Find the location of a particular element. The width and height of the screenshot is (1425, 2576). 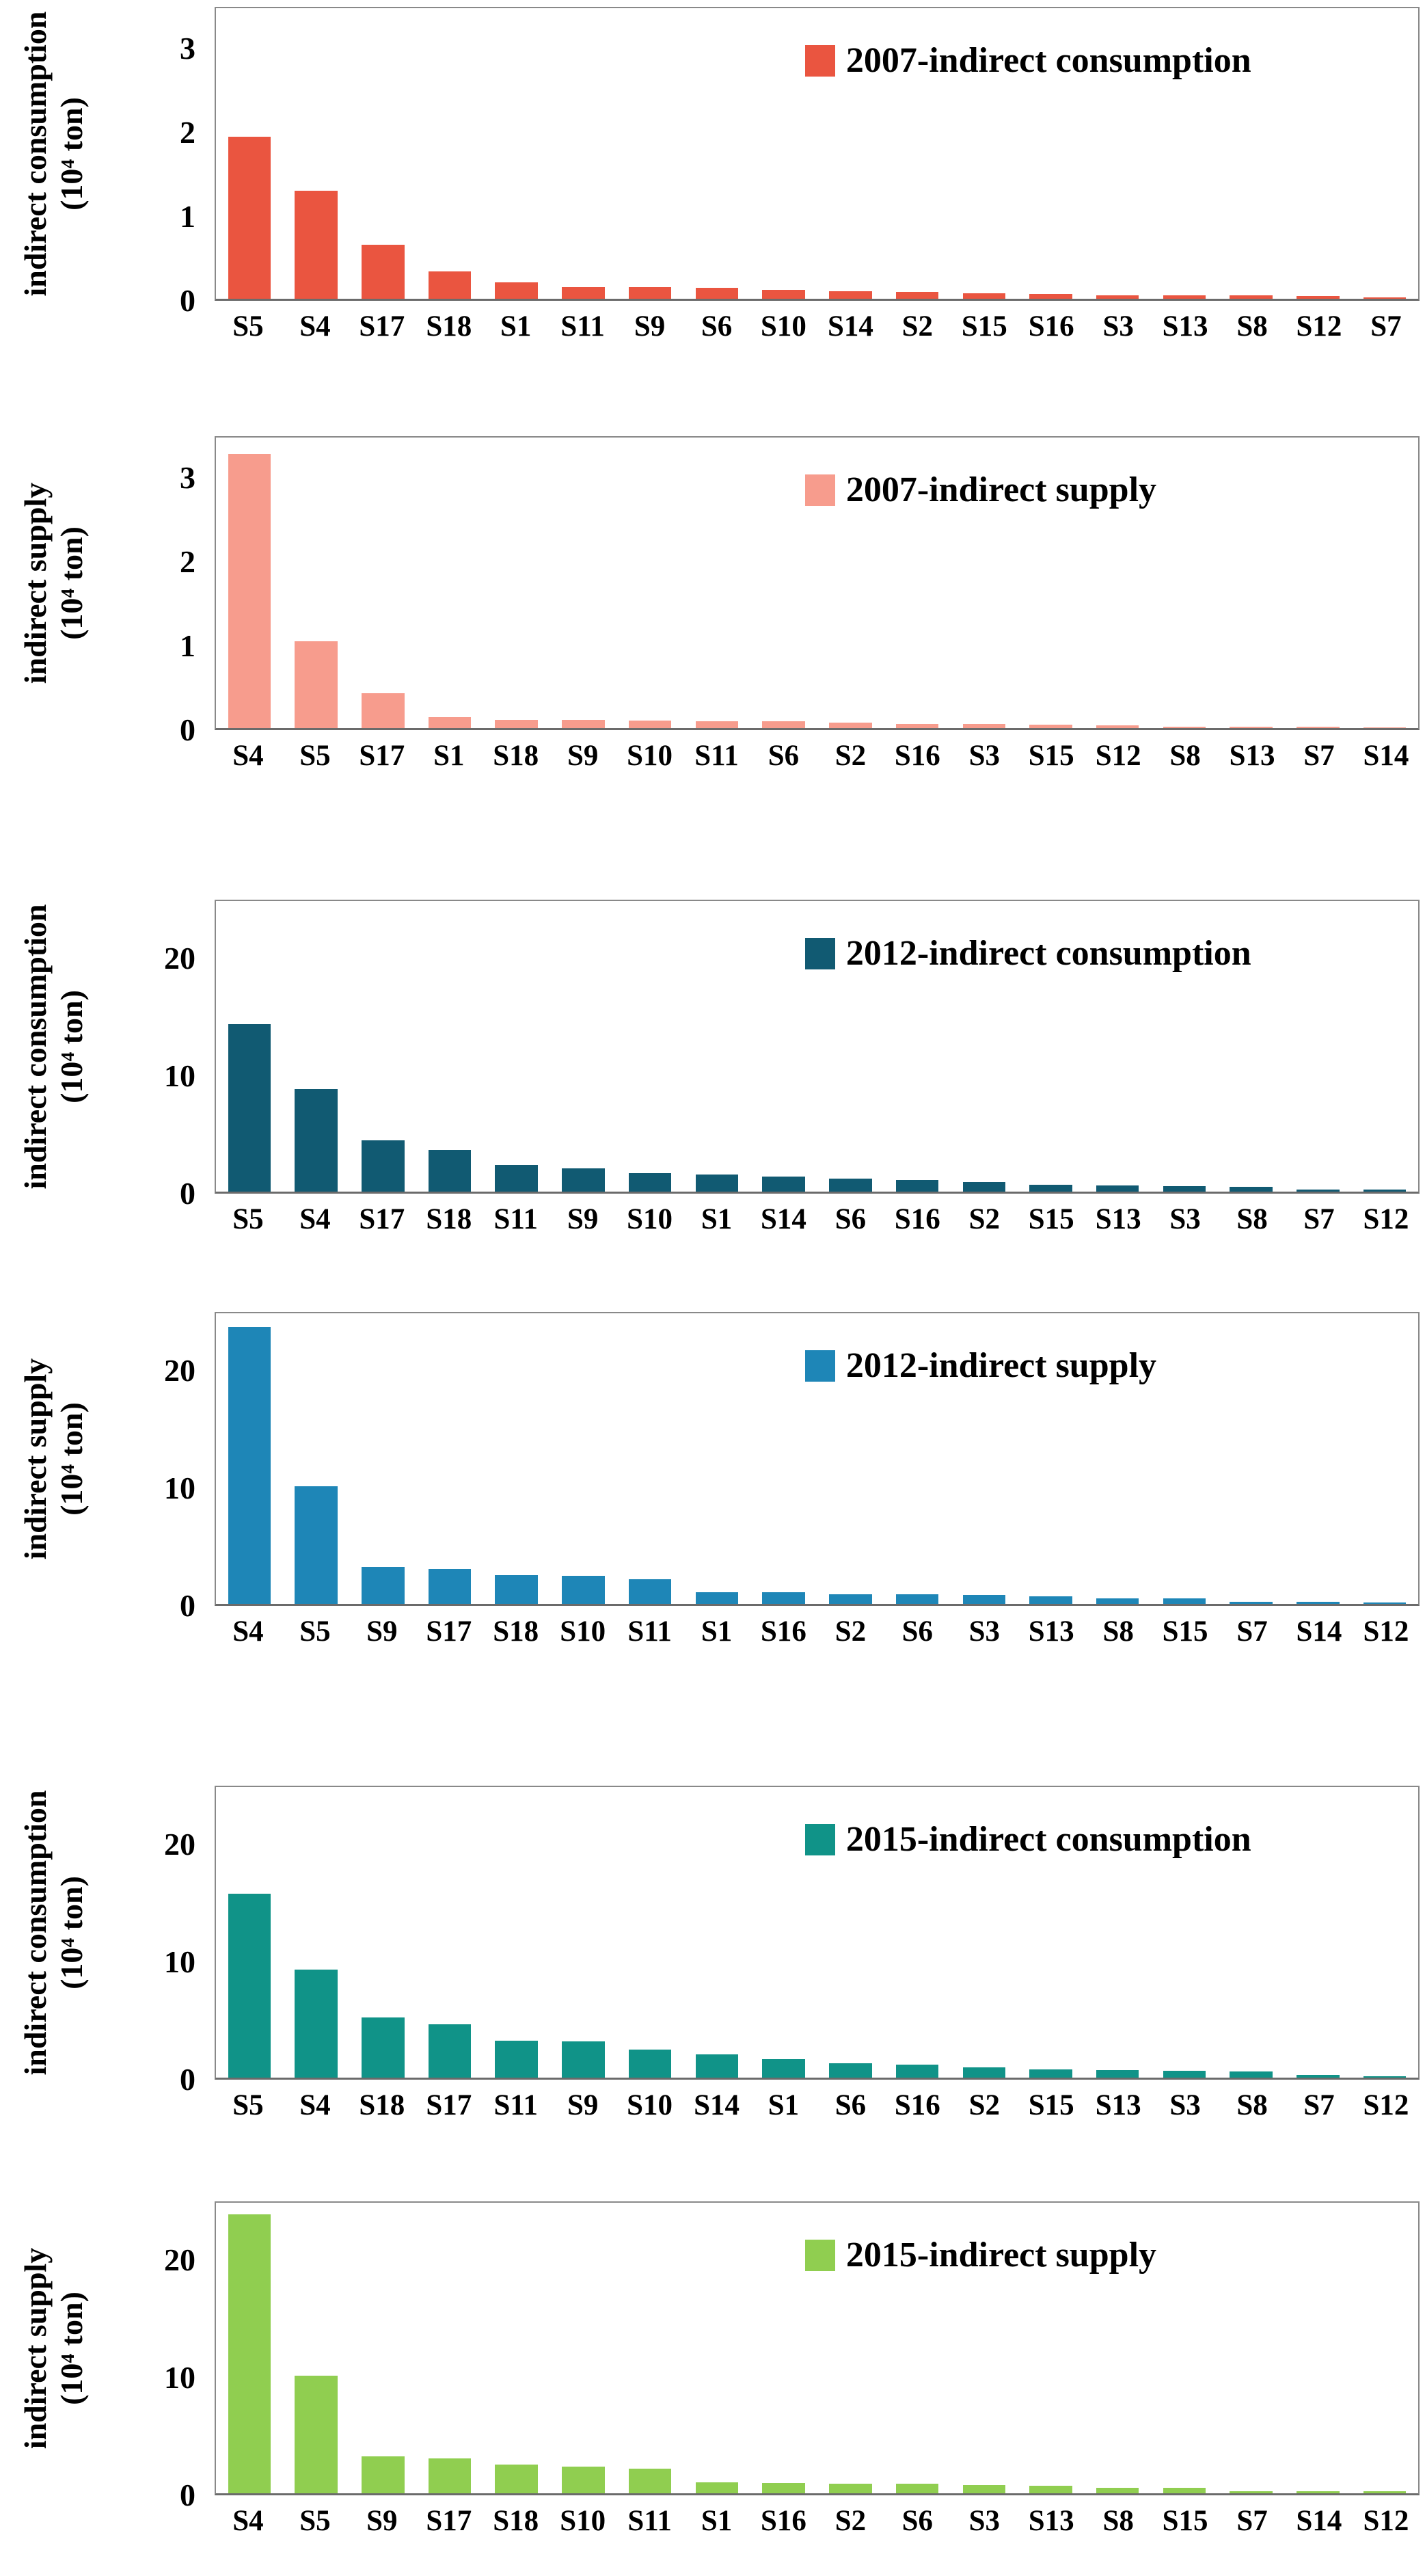

y-axis-title-text: indirect consumption is located at coordinates (35, 1047).